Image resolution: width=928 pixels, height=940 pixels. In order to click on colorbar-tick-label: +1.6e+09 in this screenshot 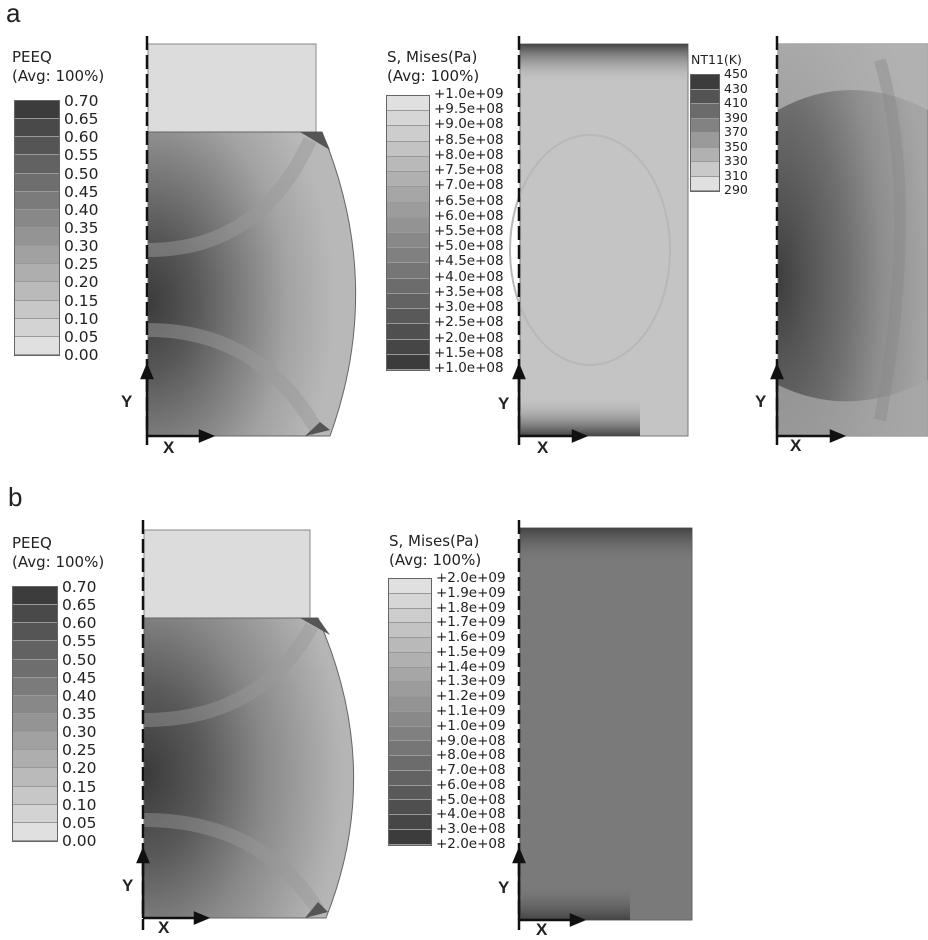, I will do `click(471, 637)`.